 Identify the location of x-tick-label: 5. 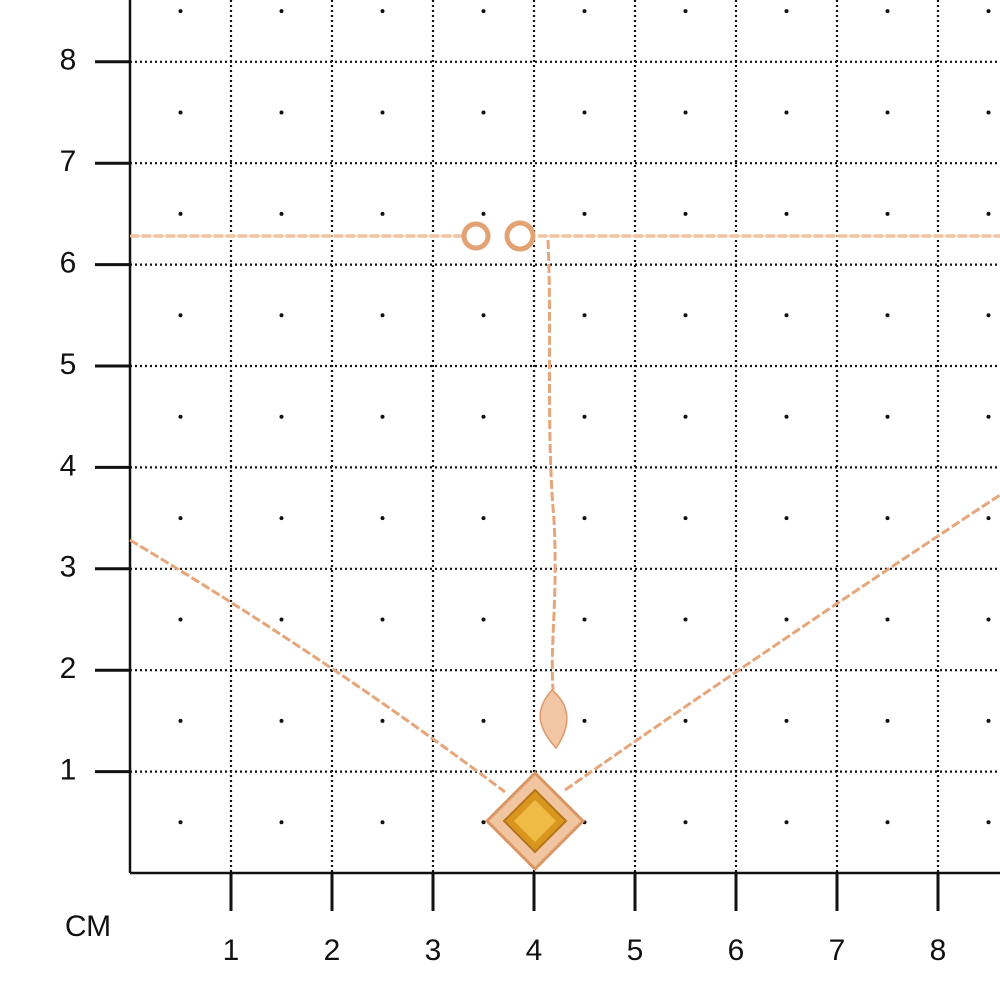
(635, 950).